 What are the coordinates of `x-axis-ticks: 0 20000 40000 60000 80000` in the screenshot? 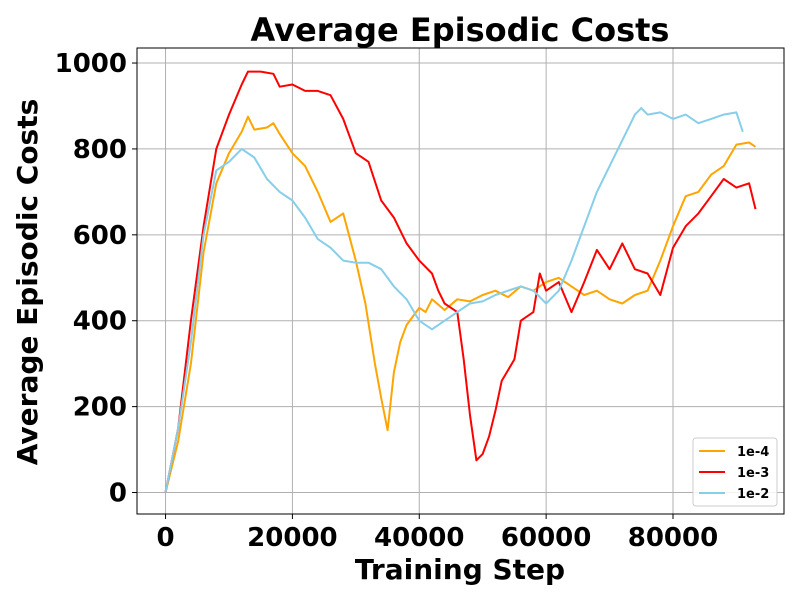 It's located at (437, 533).